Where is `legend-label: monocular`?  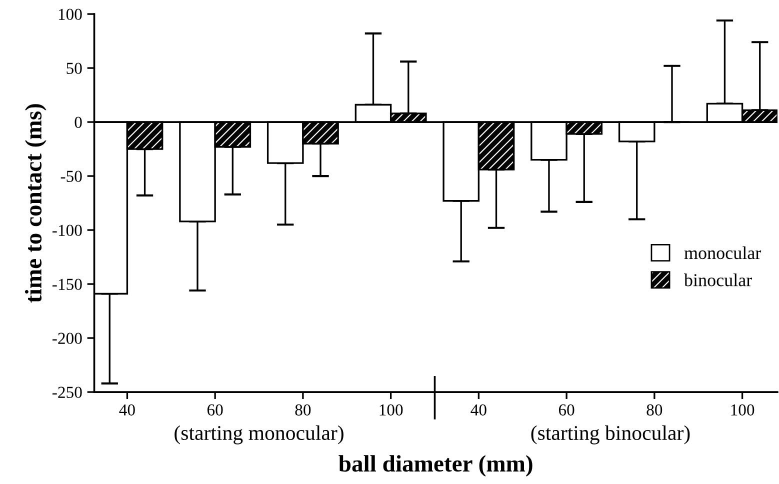
legend-label: monocular is located at coordinates (723, 253).